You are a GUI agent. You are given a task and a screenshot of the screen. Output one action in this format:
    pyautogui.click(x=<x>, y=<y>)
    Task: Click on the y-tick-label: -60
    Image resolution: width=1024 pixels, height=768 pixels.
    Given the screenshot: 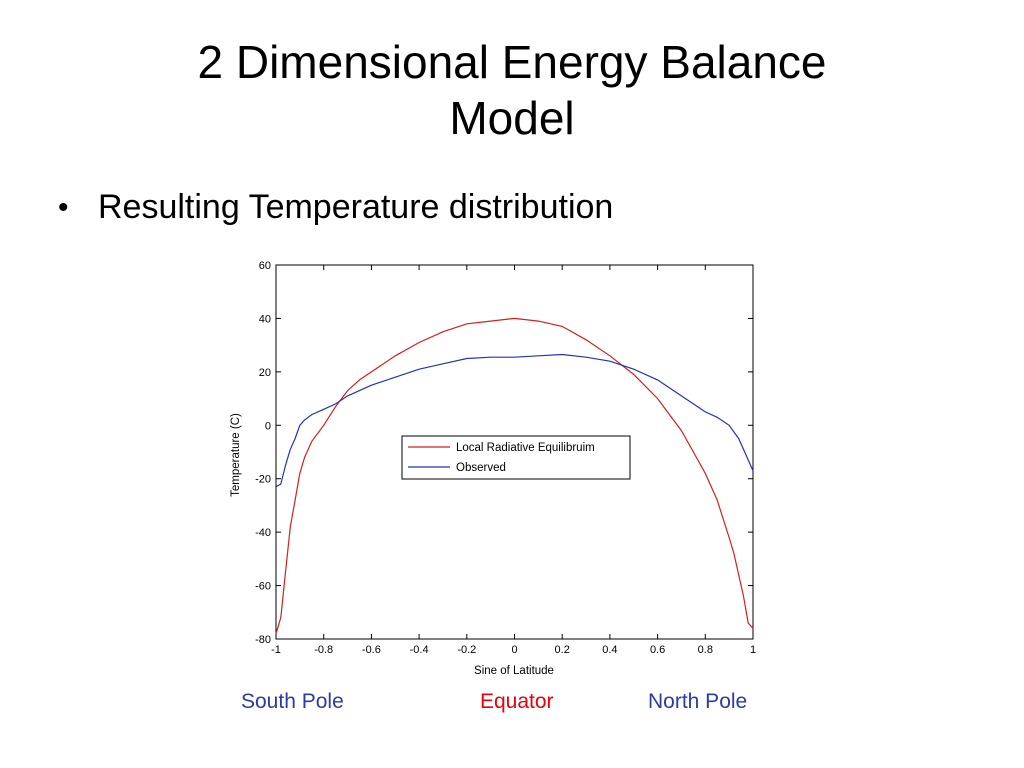 What is the action you would take?
    pyautogui.click(x=263, y=587)
    